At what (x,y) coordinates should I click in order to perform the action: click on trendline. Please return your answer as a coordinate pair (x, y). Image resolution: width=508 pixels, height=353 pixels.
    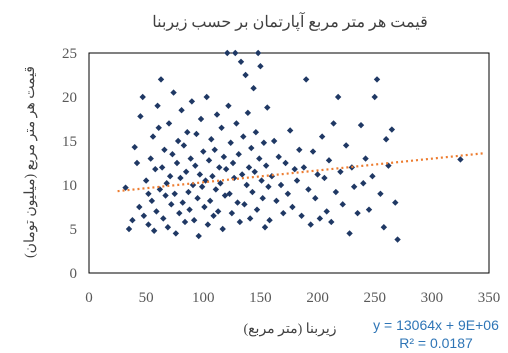
    Looking at the image, I should click on (300, 172).